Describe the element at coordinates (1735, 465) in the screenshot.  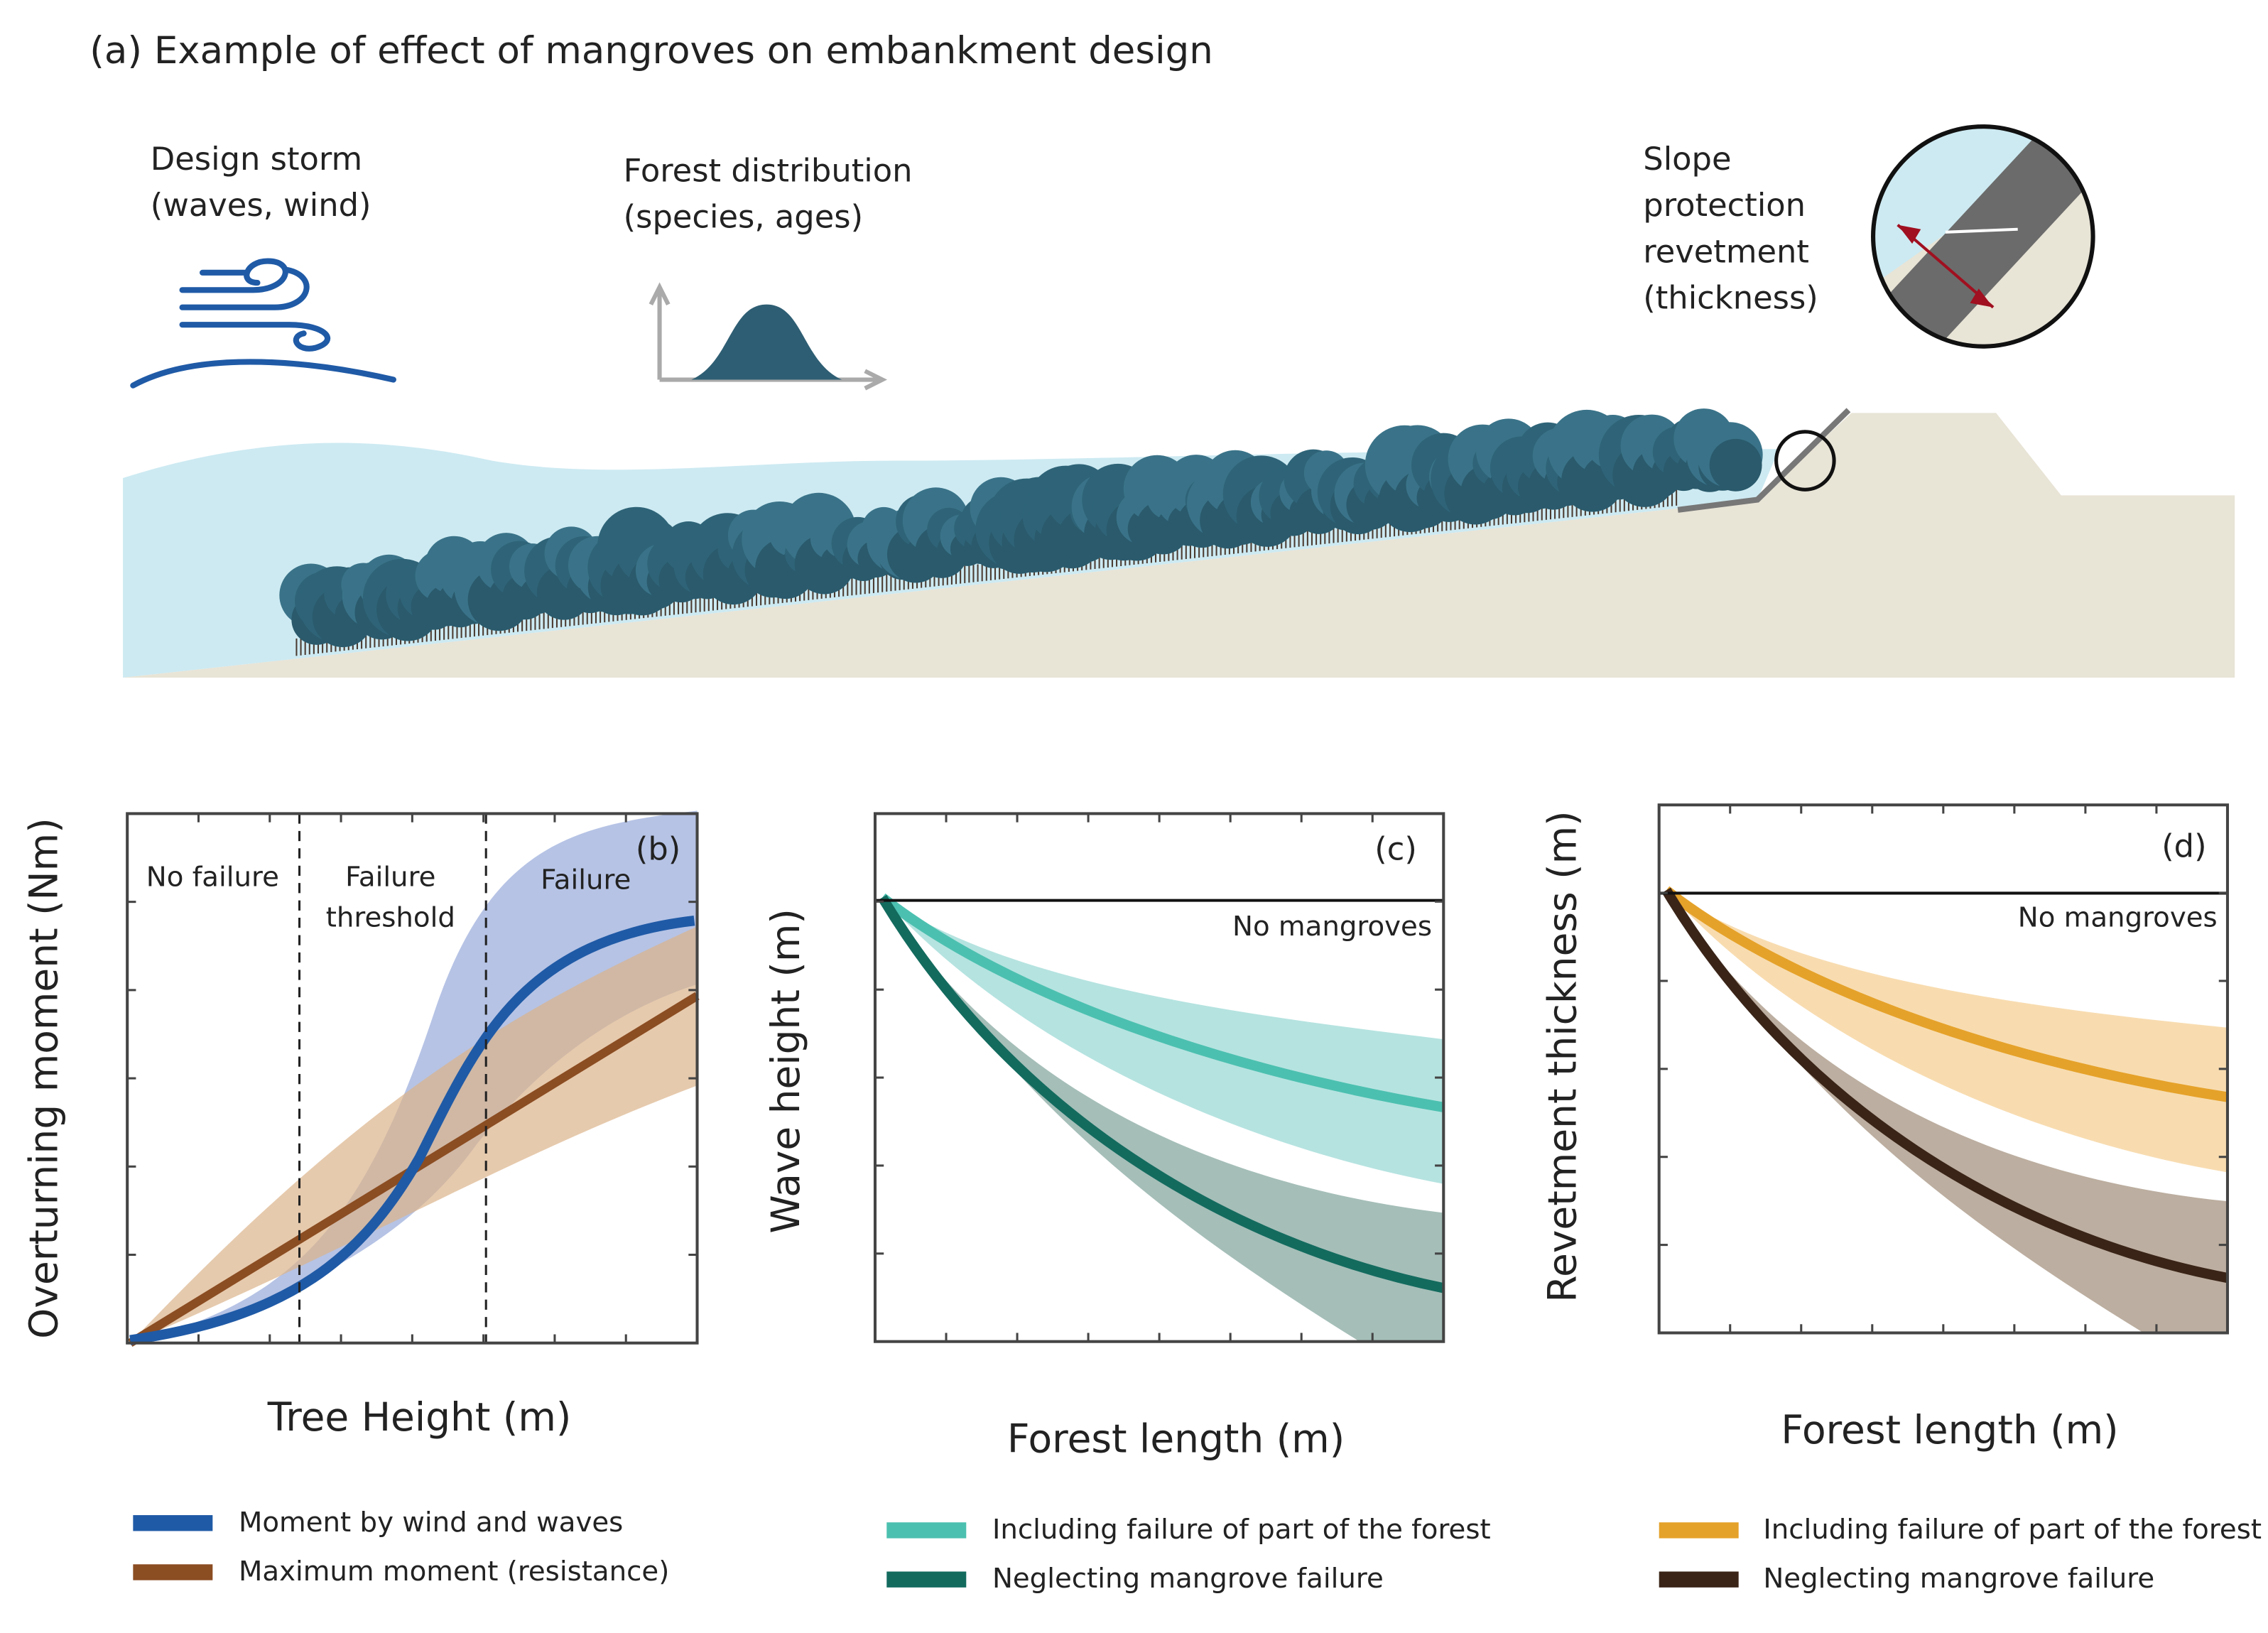
I see `canopy` at that location.